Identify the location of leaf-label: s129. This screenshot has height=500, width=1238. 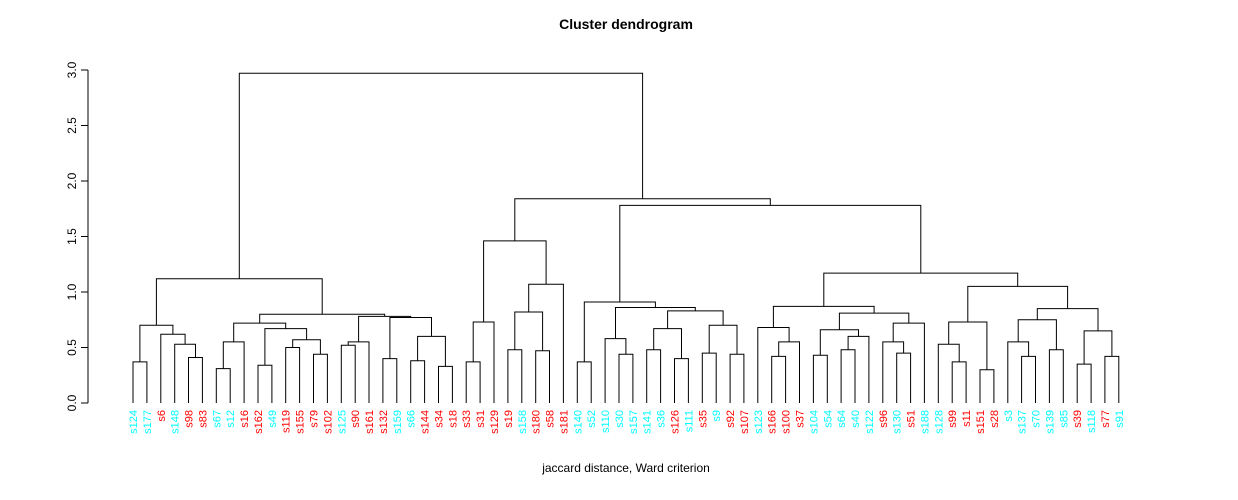
(495, 422).